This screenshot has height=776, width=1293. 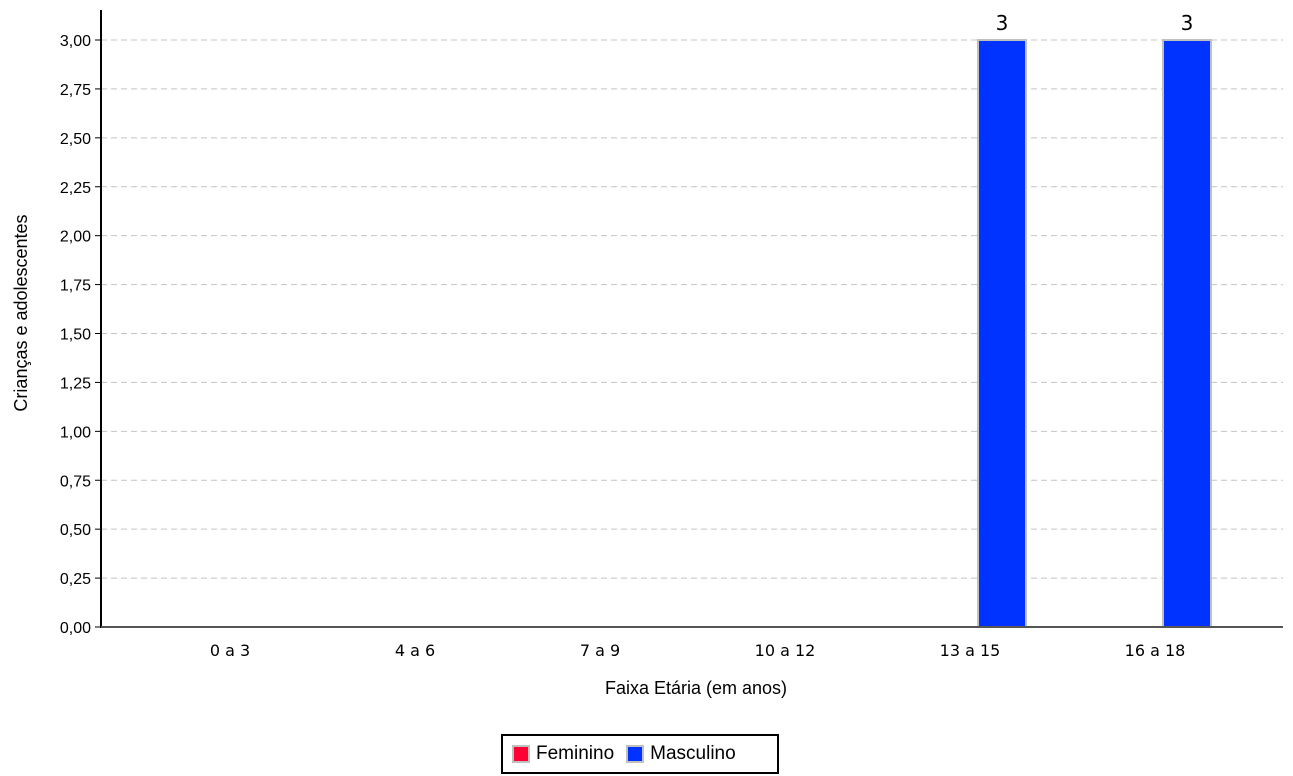 I want to click on x-axis-title: Faixa Etária (em anos), so click(x=696, y=688).